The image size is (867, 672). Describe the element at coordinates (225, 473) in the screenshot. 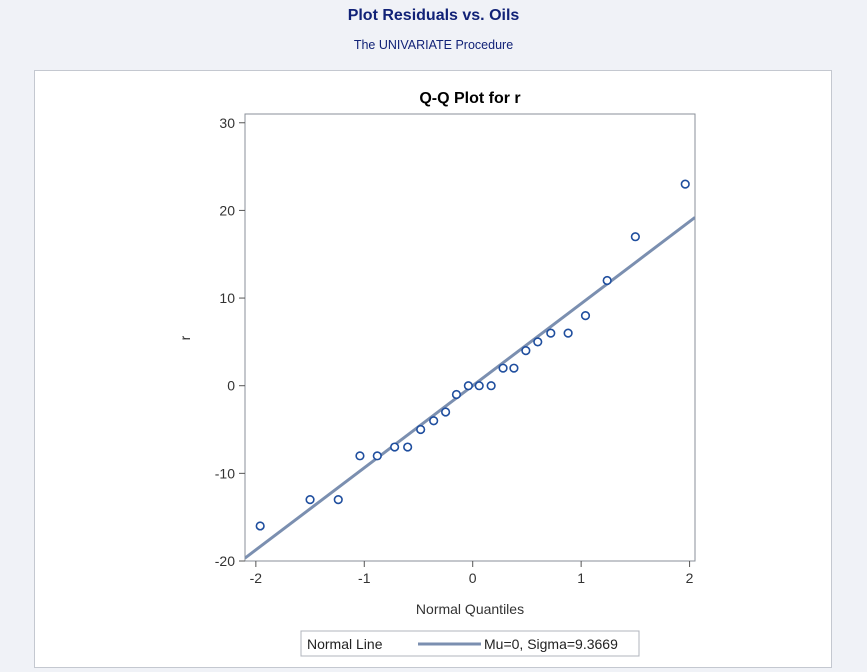

I see `y-tick-label: -10` at that location.